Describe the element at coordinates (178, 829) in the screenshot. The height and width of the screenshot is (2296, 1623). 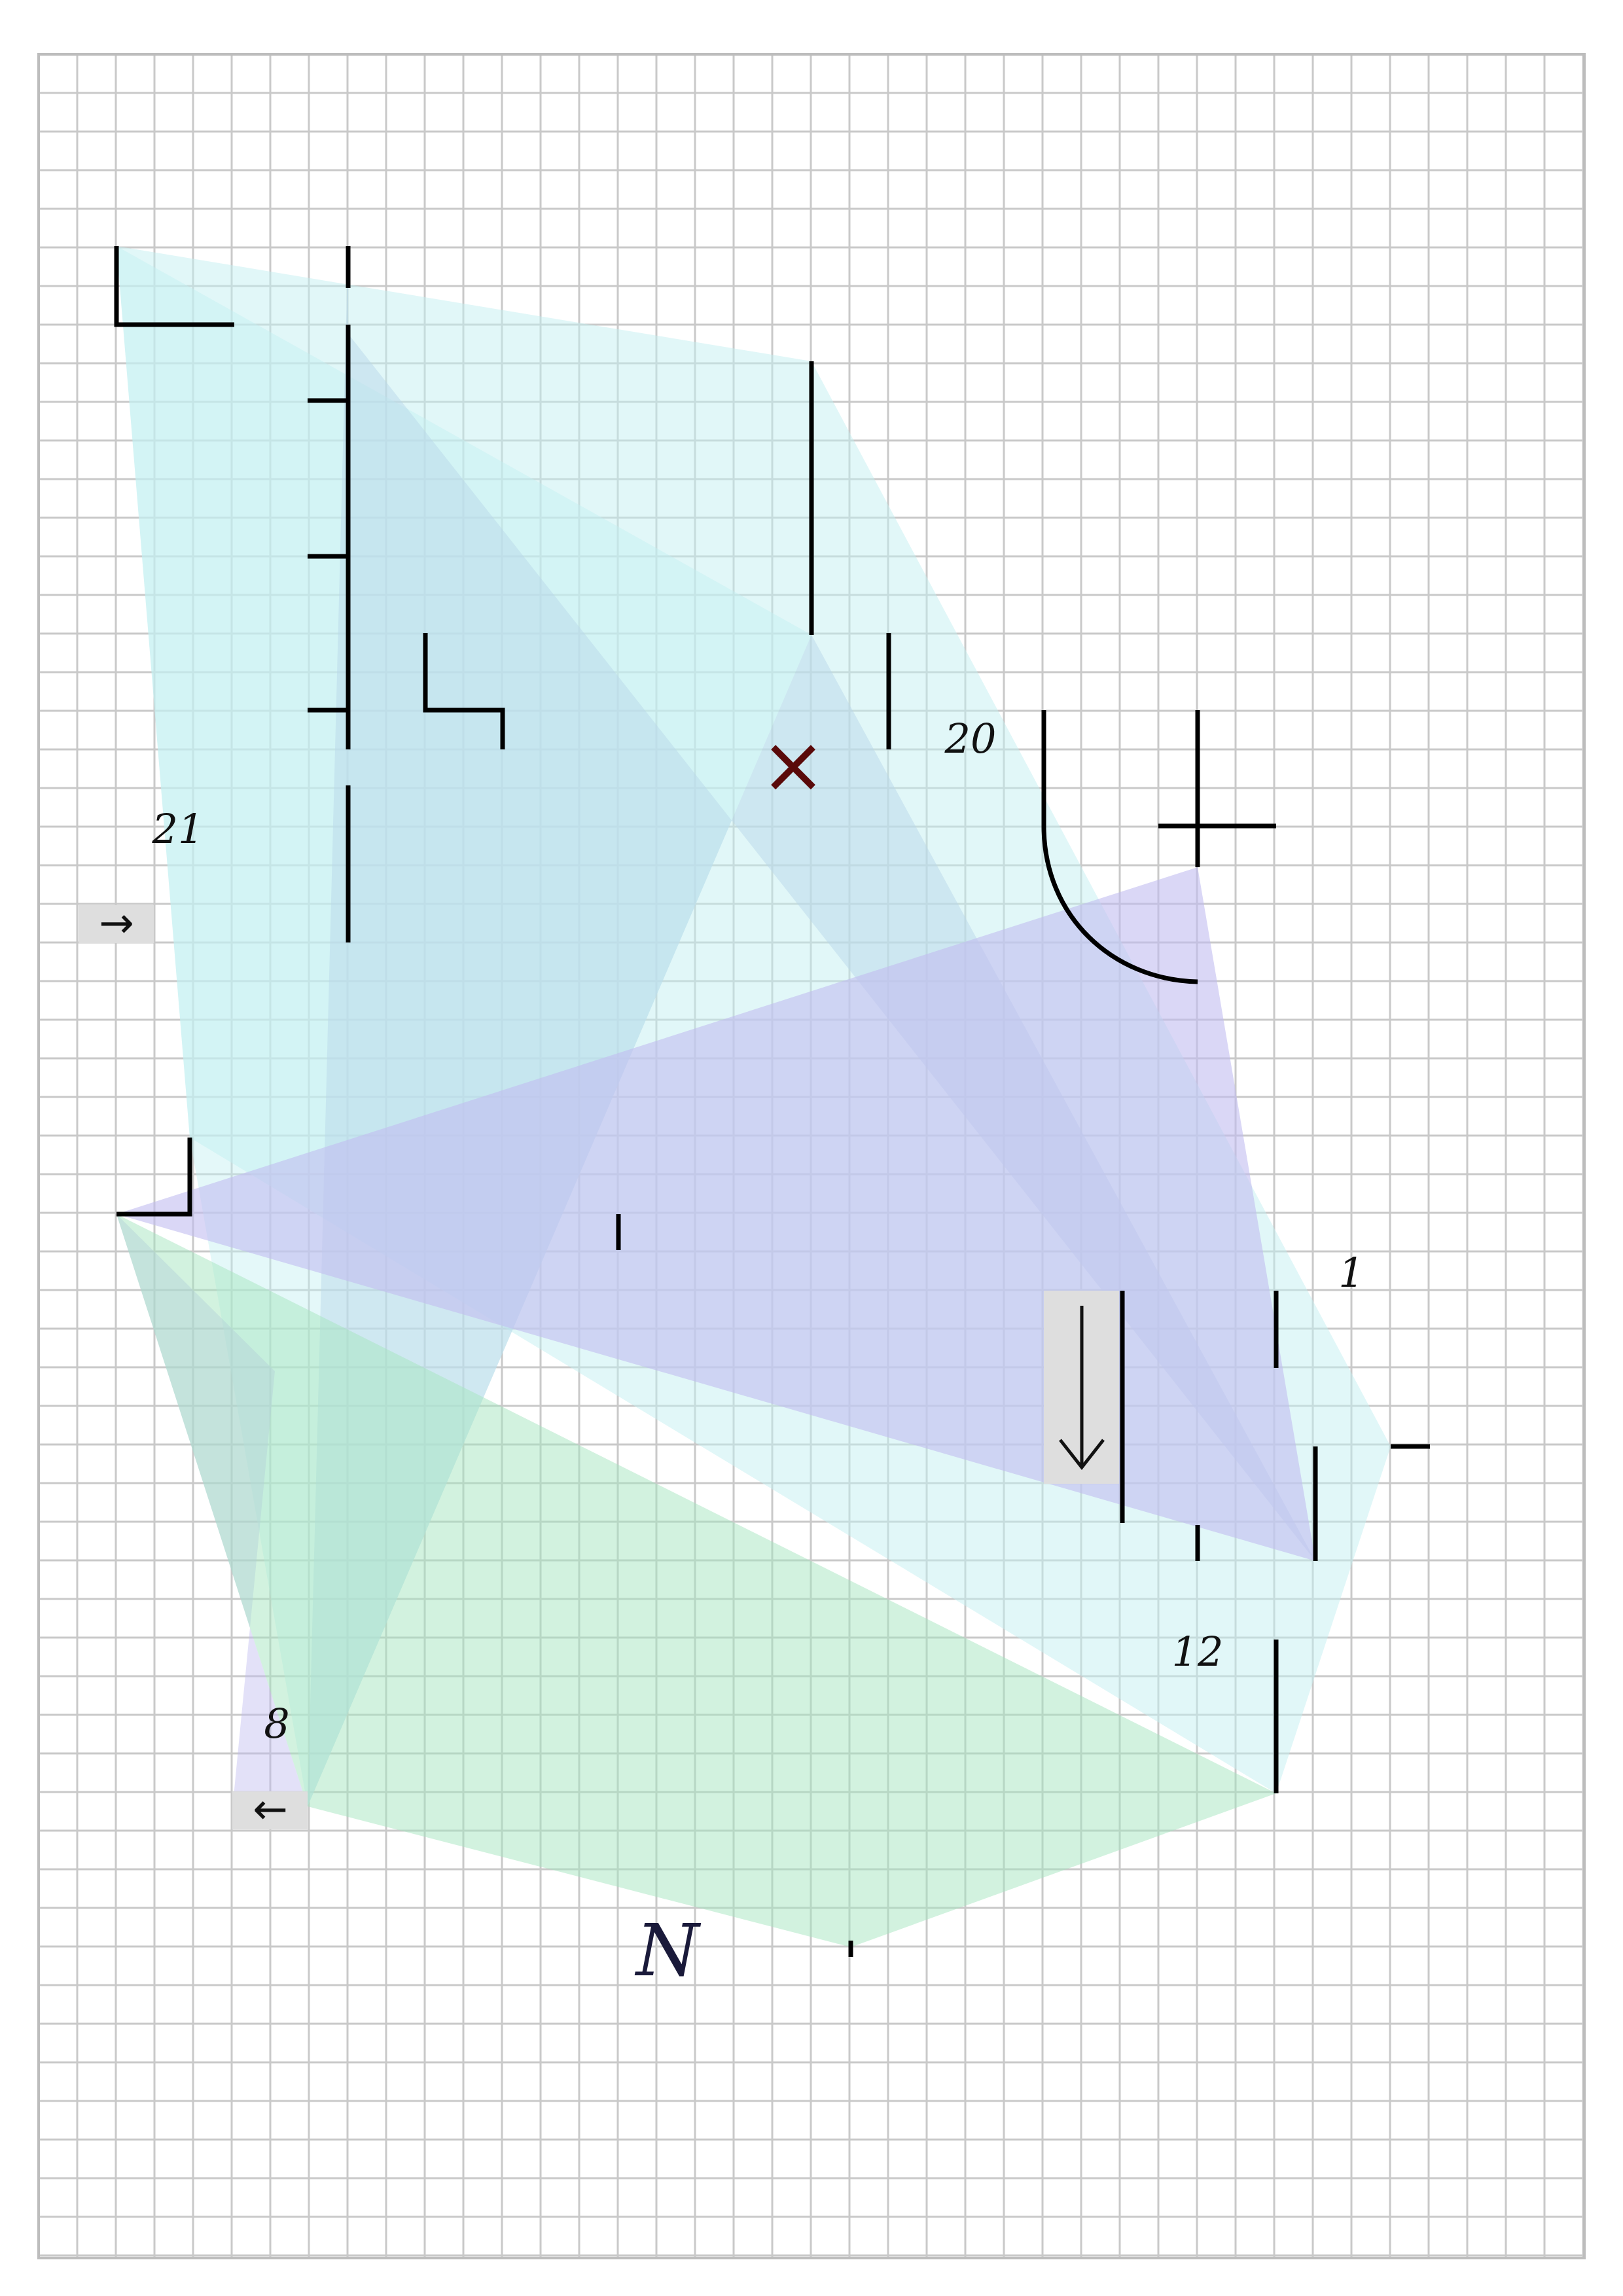
I see `label-21: 21` at that location.